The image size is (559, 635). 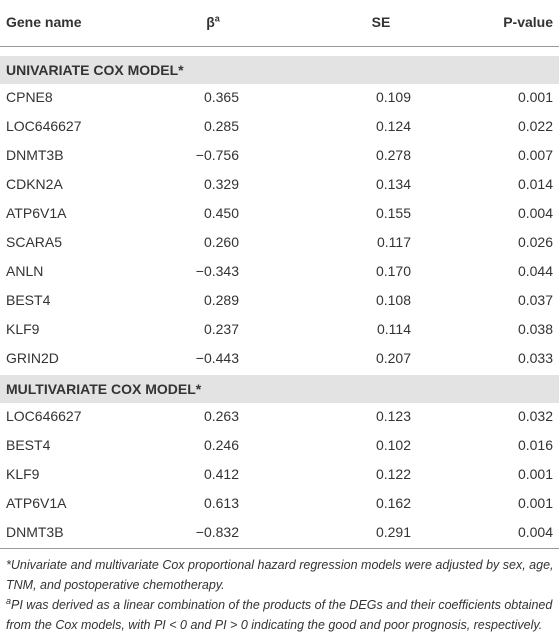 I want to click on cell-value: 0.613, so click(x=221, y=503).